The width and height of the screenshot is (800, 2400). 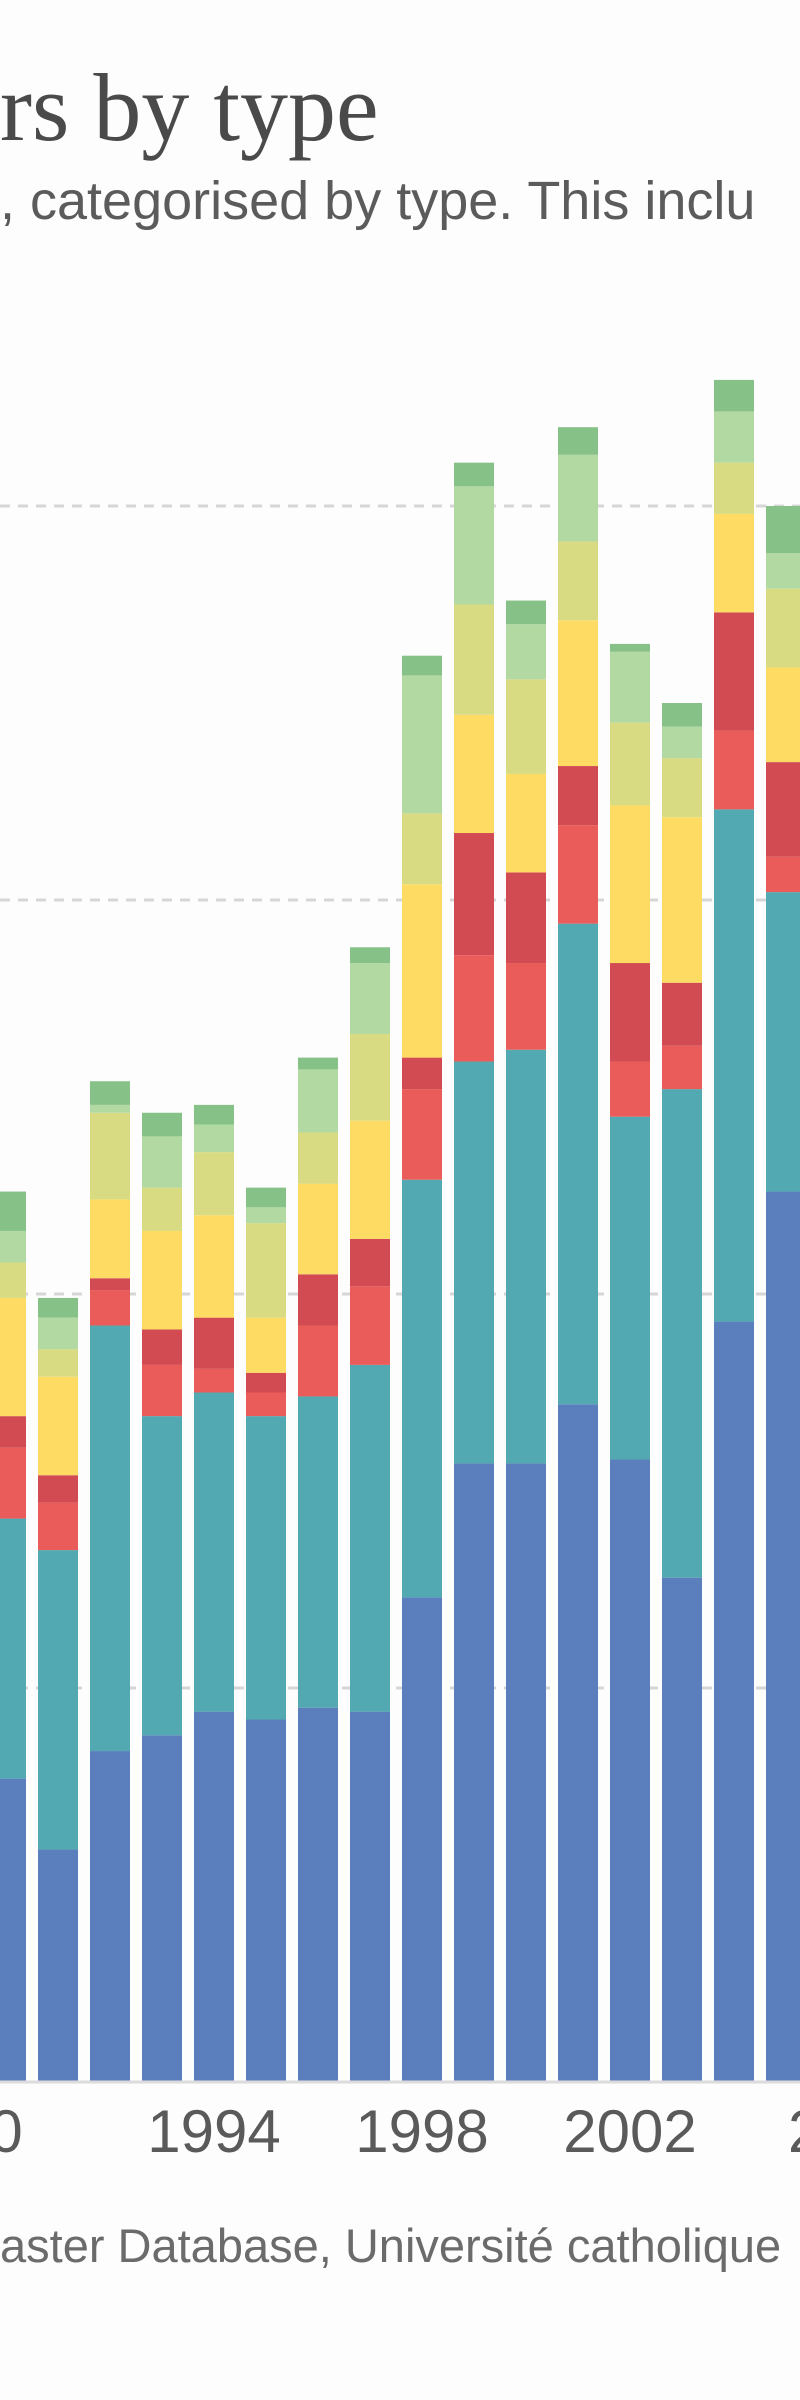 What do you see at coordinates (474, 474) in the screenshot?
I see `bar-segment-1999-s7` at bounding box center [474, 474].